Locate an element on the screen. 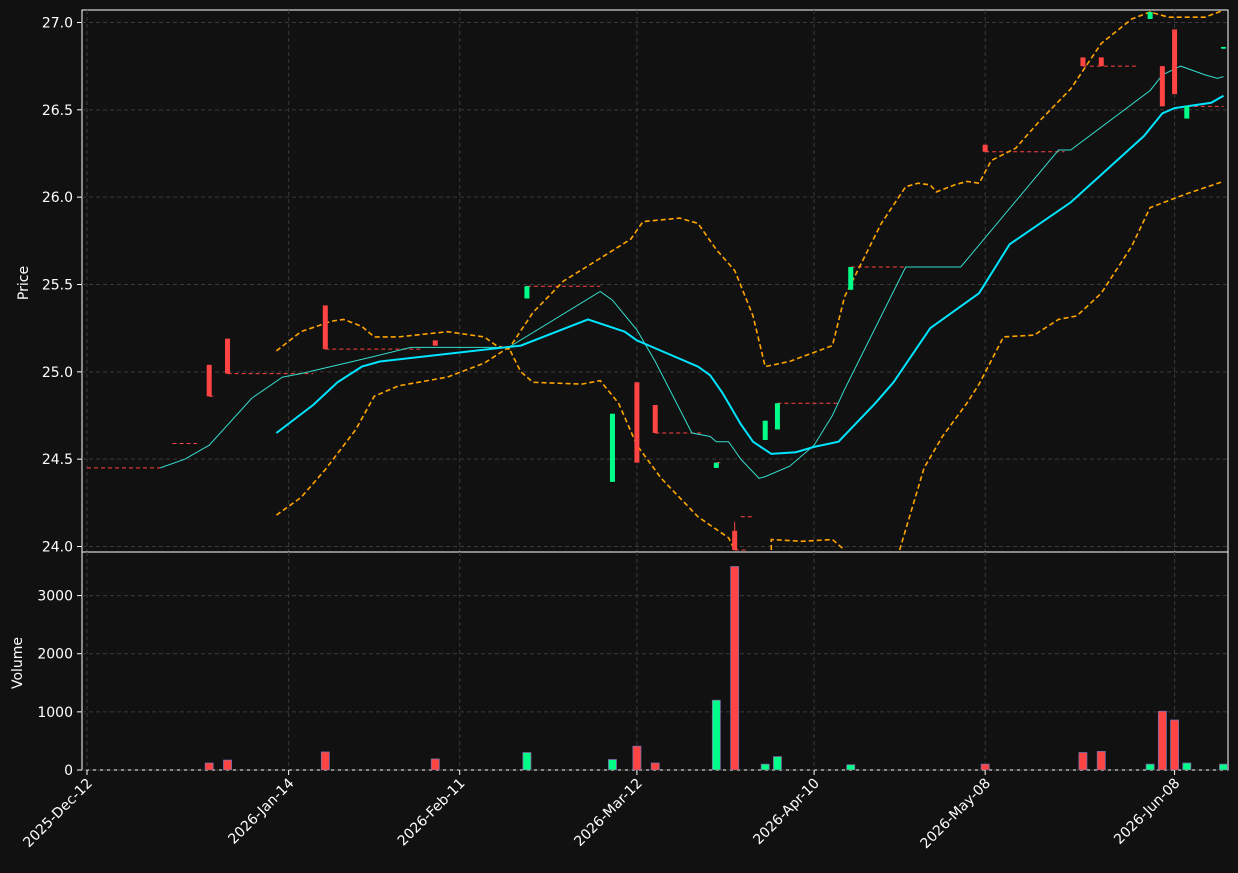 This screenshot has height=873, width=1238. price-tick-label: 26.5 is located at coordinates (57, 111).